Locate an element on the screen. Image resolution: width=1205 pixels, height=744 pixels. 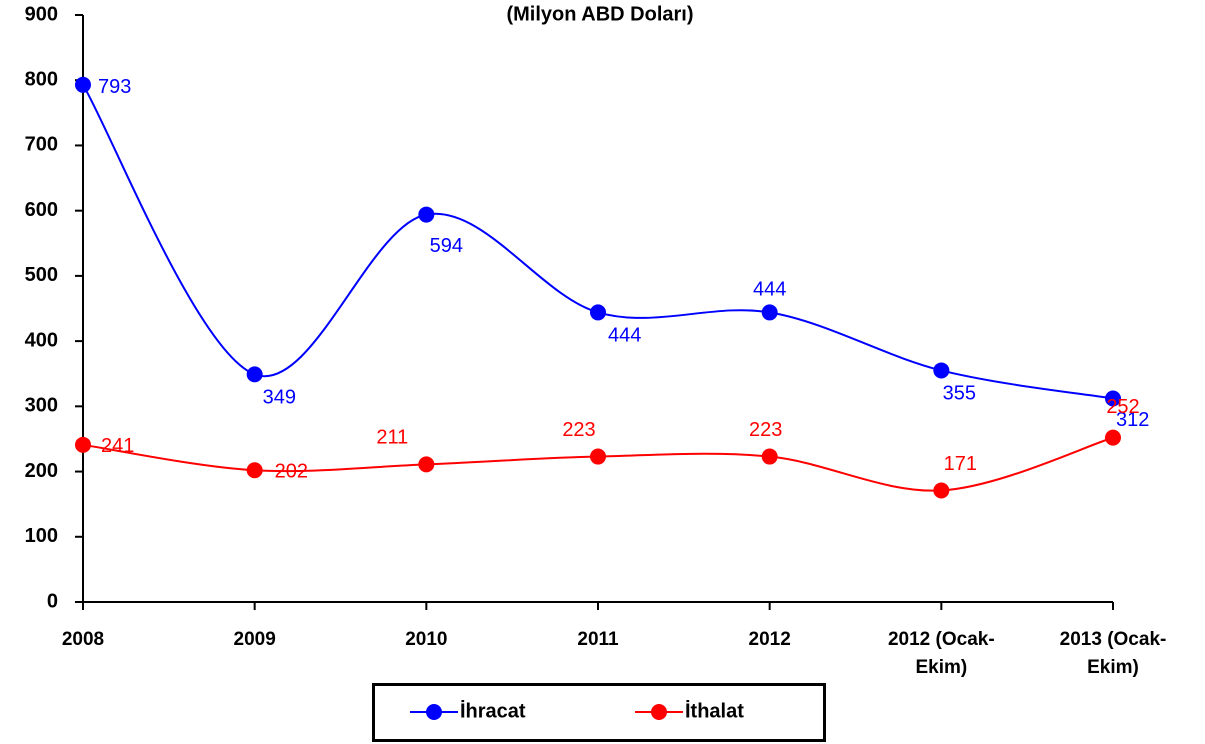
y-tick-label: 300 is located at coordinates (41, 406).